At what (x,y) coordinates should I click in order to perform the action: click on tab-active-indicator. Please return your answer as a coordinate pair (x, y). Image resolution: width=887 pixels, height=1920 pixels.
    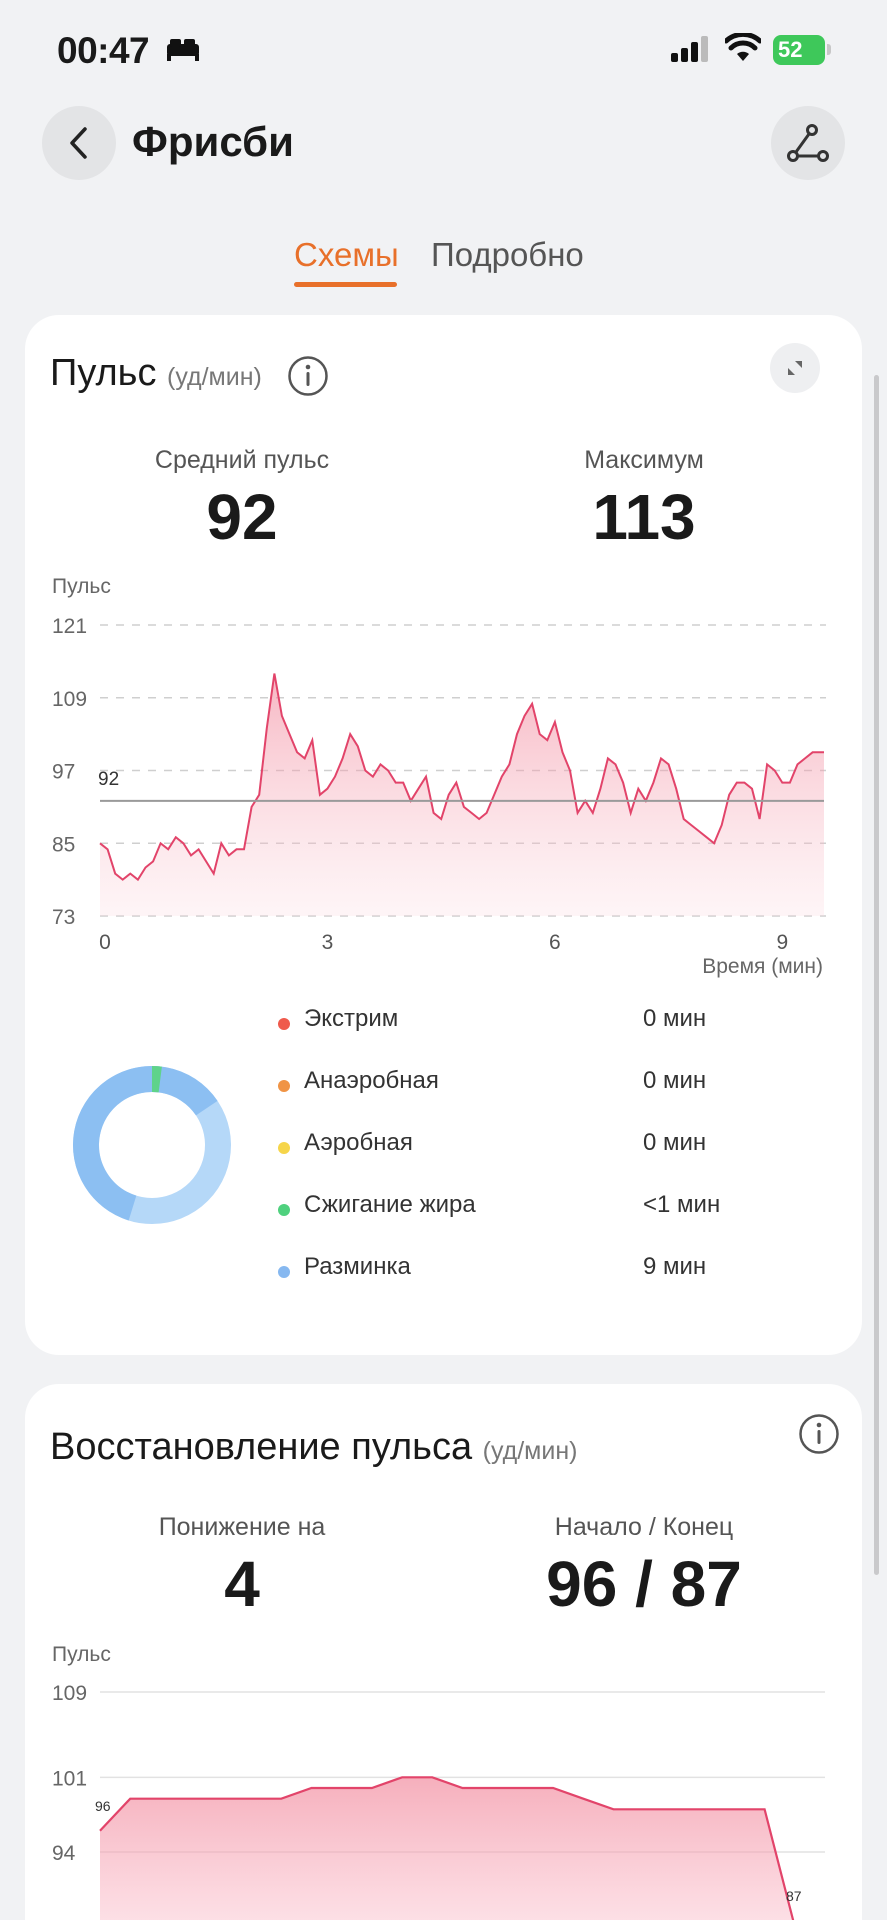
    Looking at the image, I should click on (345, 284).